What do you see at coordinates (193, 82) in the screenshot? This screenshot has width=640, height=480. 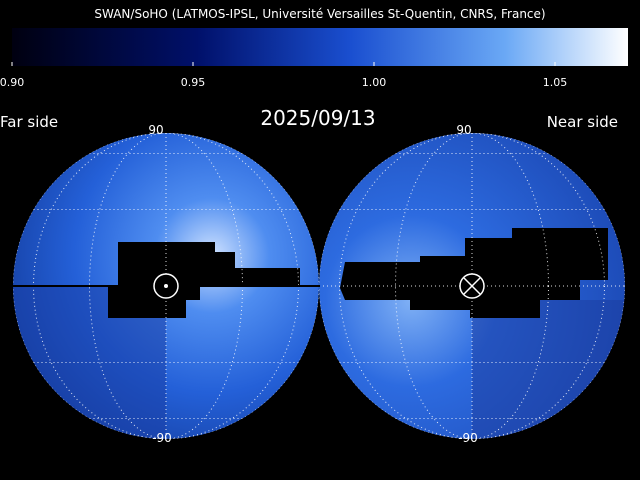 I see `colorbar-tick-label: 0.95` at bounding box center [193, 82].